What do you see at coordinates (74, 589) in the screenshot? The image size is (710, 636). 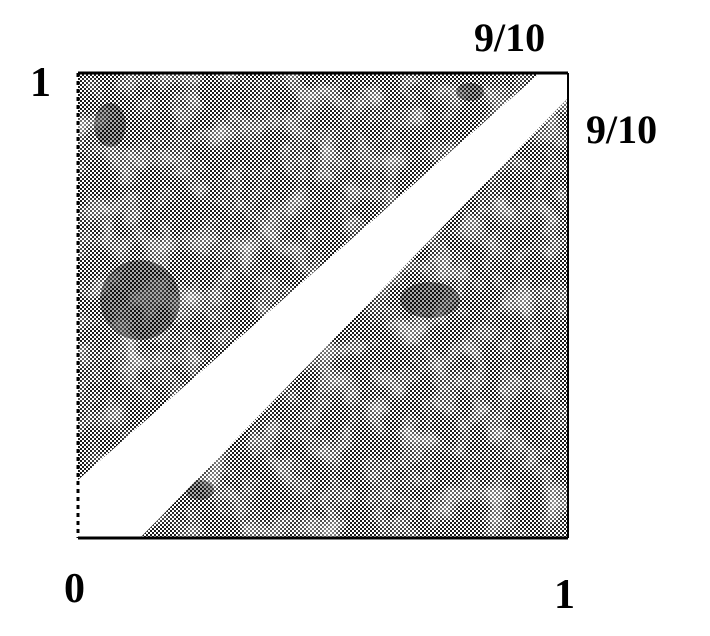 I see `origin-label: 0` at bounding box center [74, 589].